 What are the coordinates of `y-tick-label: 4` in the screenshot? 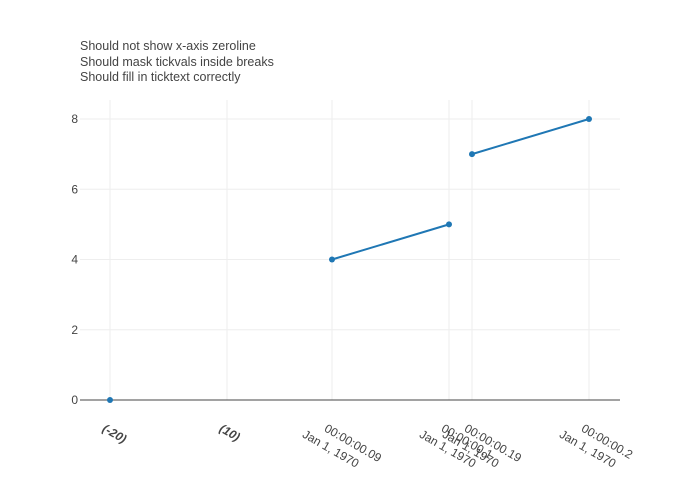 It's located at (74, 260).